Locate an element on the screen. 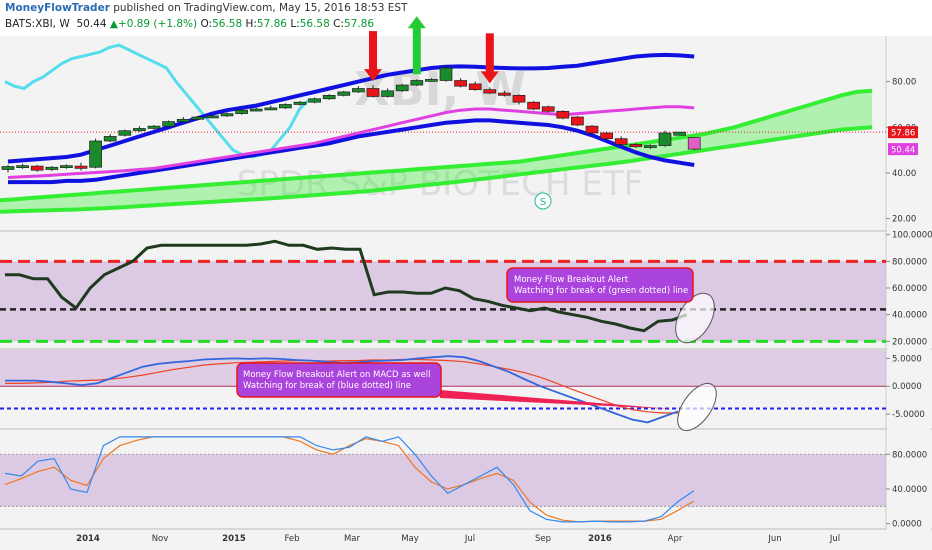 The width and height of the screenshot is (932, 550). time-axis-label: Apr is located at coordinates (675, 539).